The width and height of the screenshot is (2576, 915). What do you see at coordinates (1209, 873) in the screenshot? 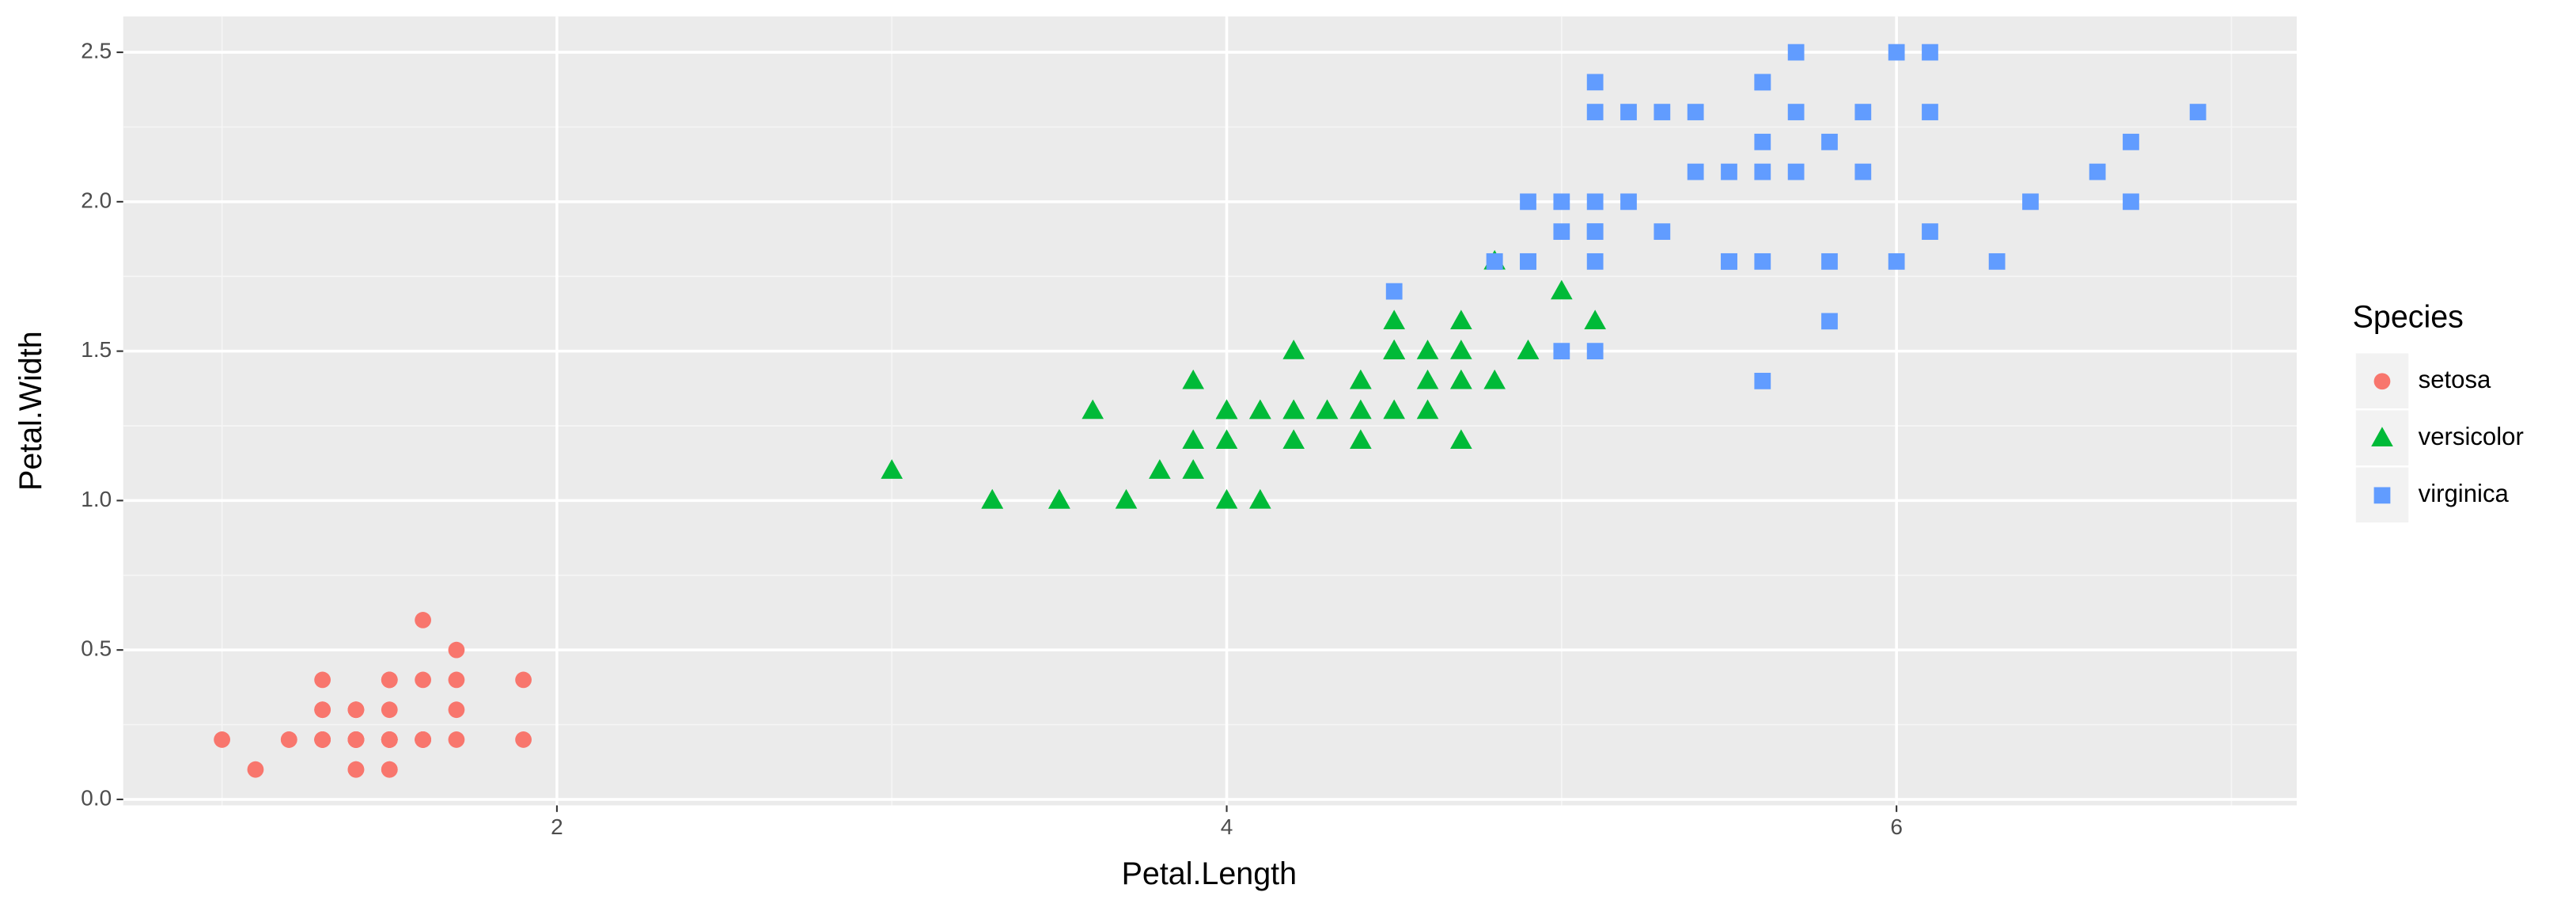
I see `x-axis-title: Petal.Length` at bounding box center [1209, 873].